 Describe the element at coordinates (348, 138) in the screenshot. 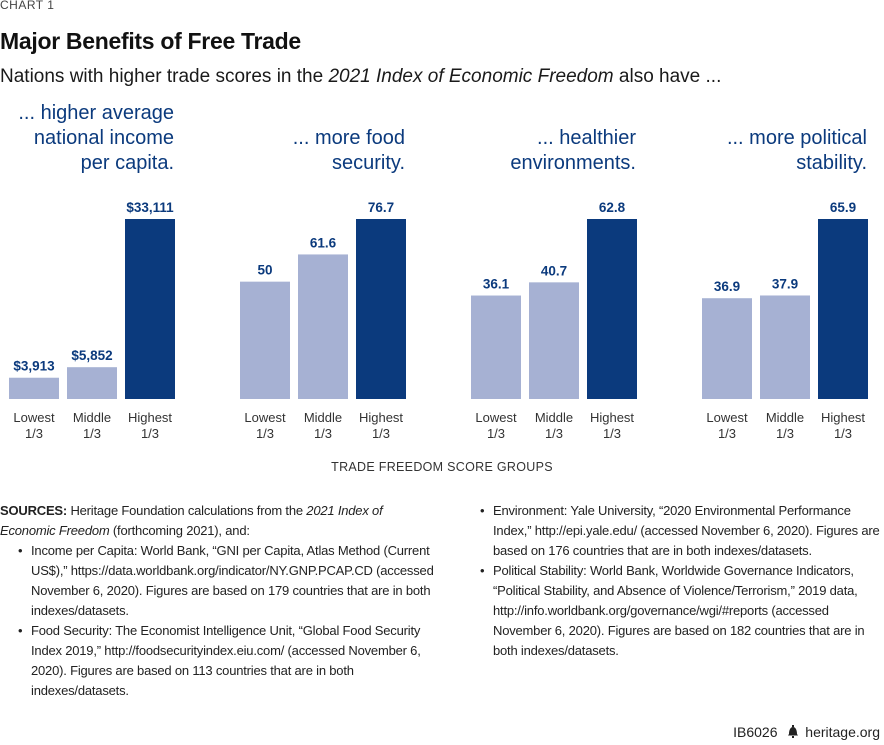

I see `heading-line: ... more food` at that location.